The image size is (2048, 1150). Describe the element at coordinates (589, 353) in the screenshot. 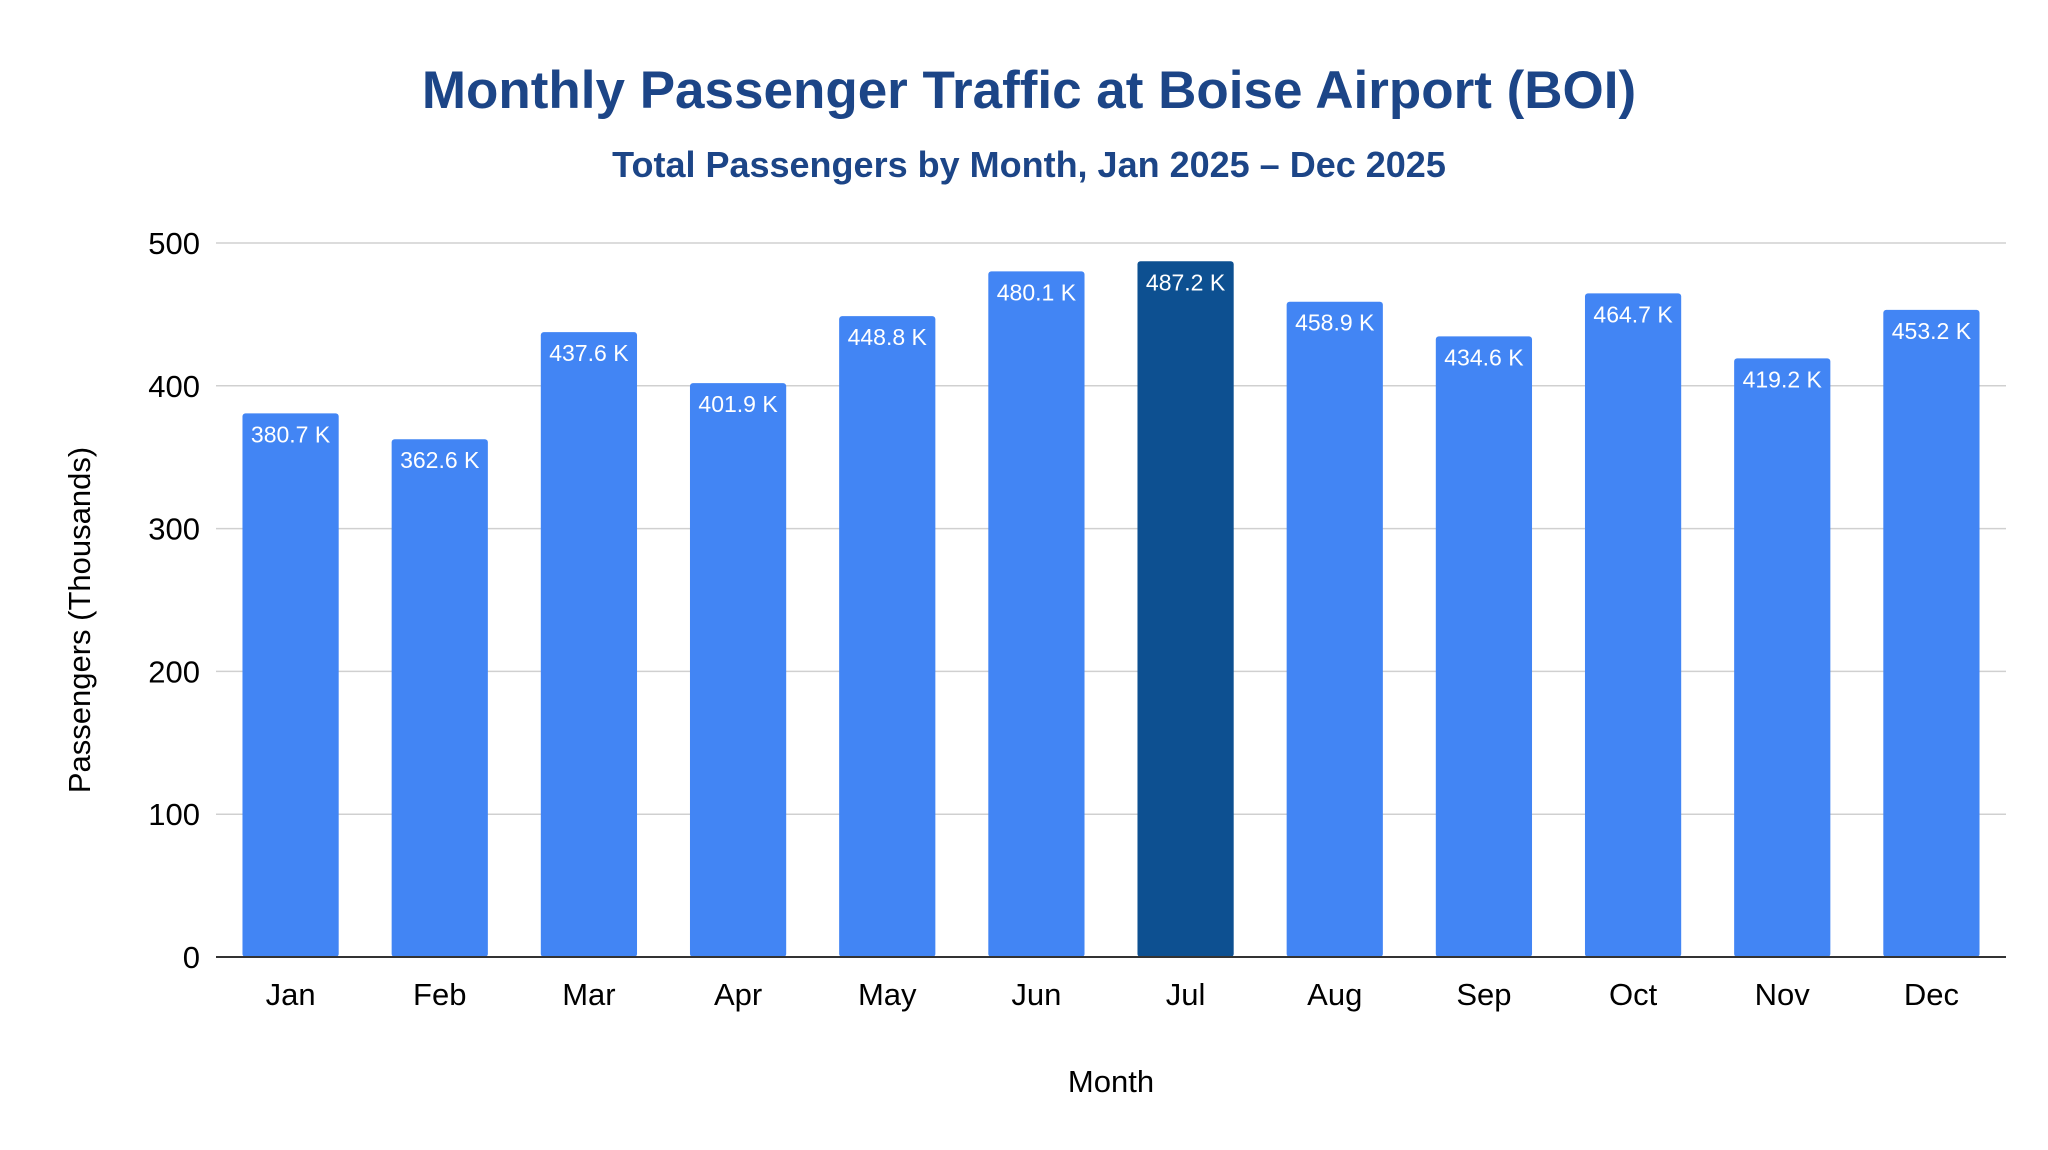

I see `data-label-mar: 437.6 K` at that location.